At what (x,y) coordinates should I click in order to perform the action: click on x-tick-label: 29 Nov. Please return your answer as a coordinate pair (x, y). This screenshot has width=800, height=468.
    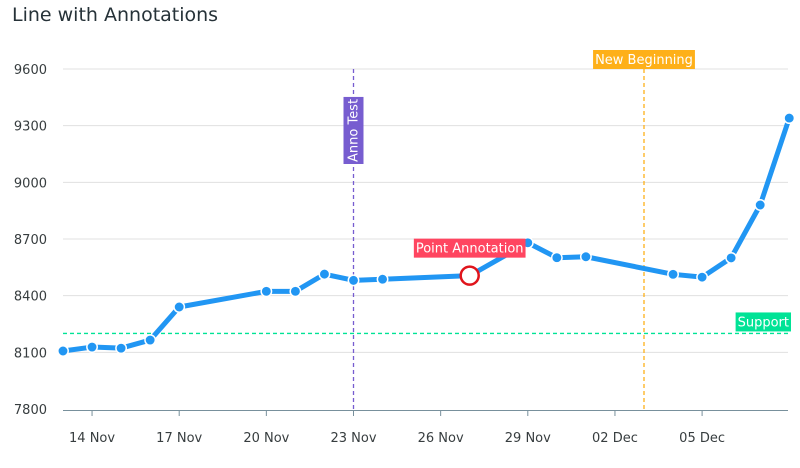
    Looking at the image, I should click on (528, 438).